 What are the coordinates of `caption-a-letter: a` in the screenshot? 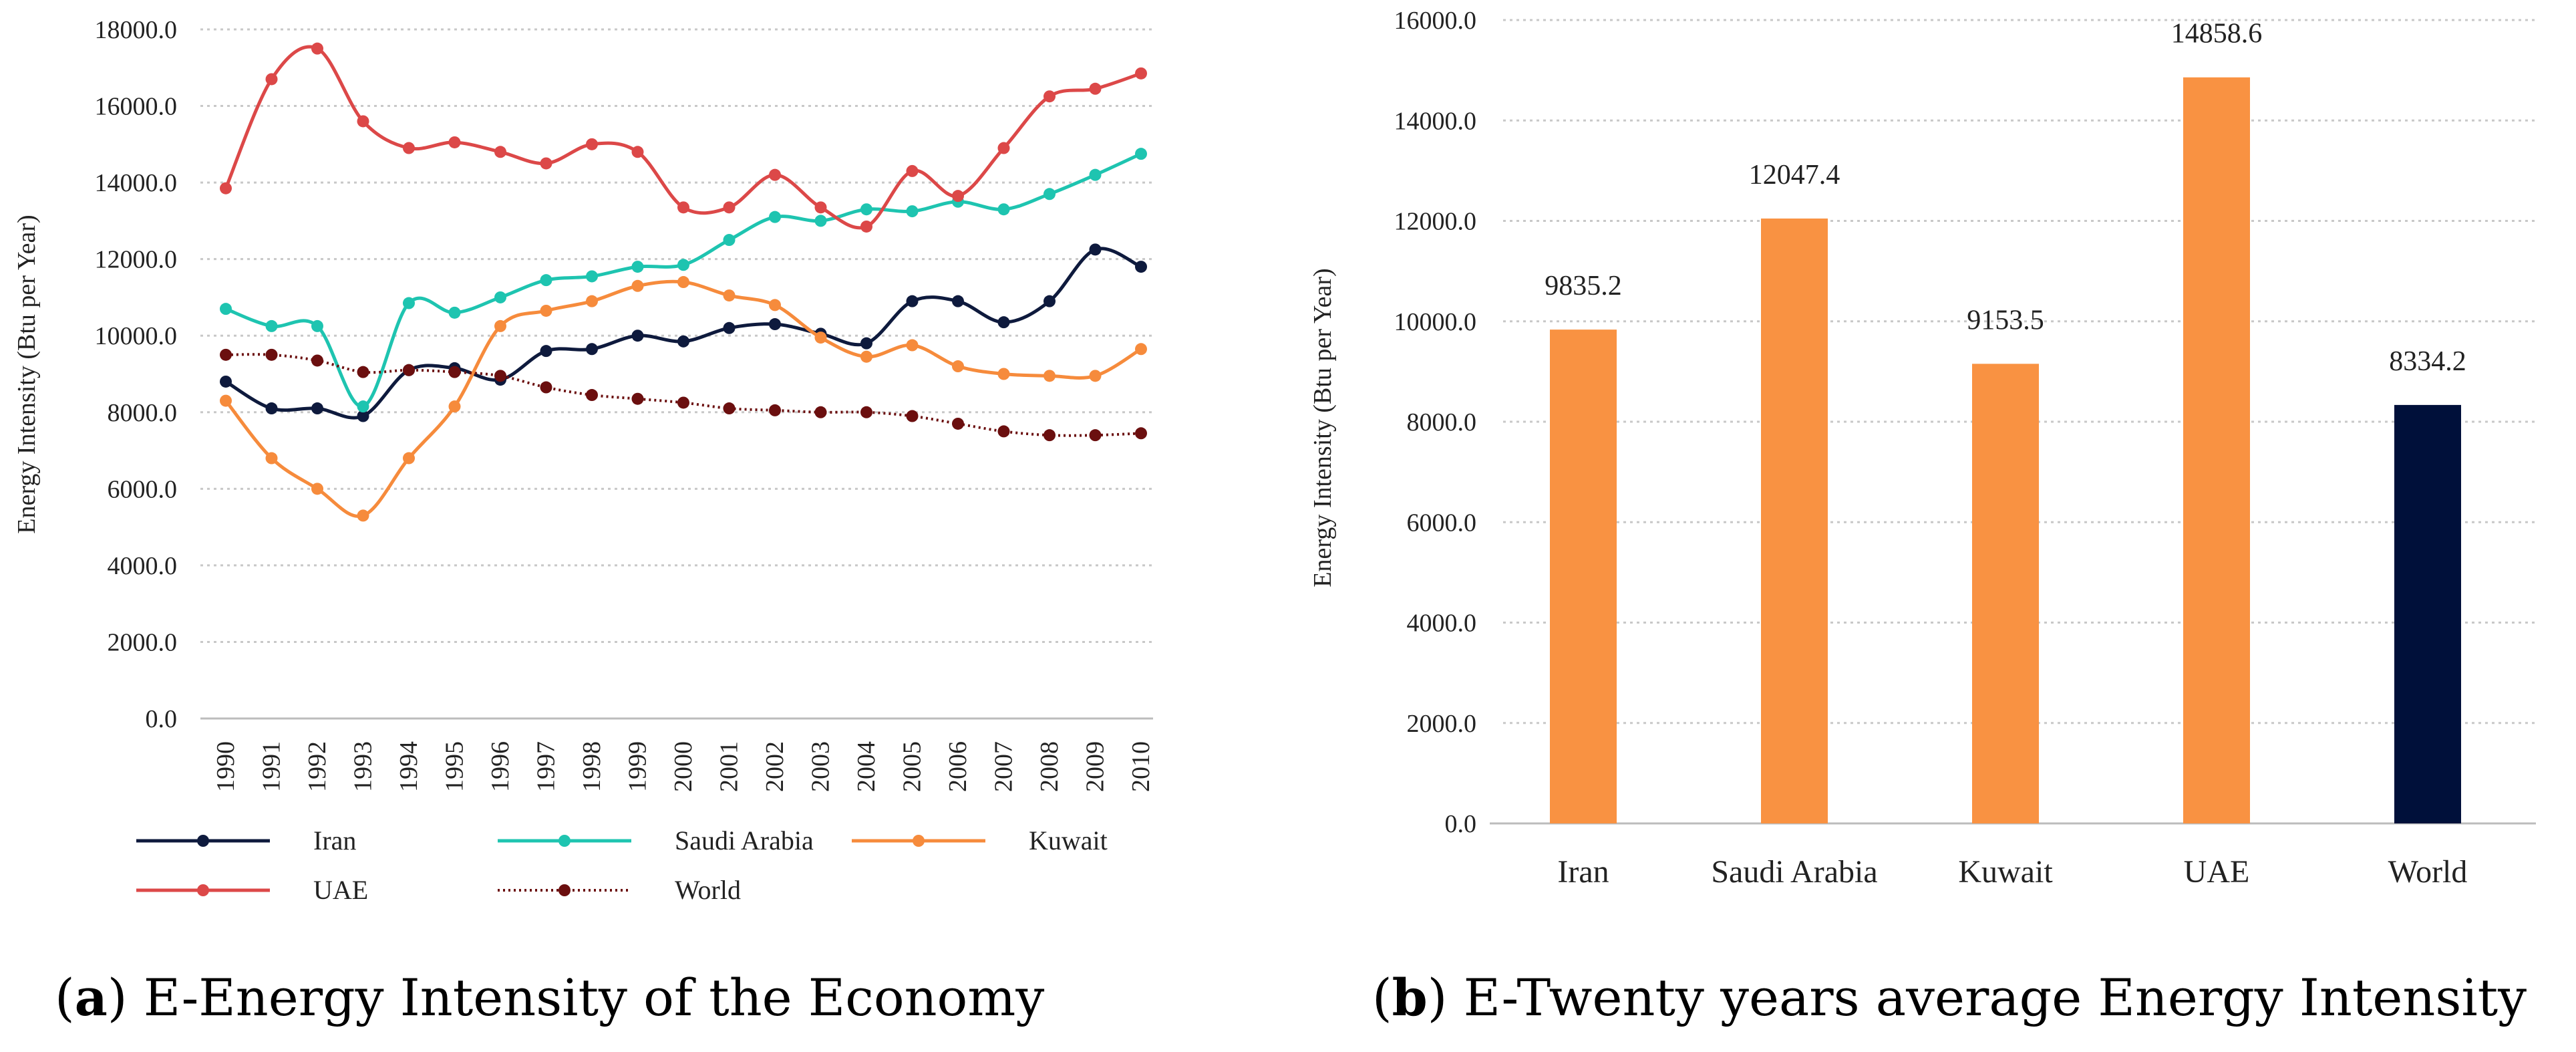 It's located at (91, 998).